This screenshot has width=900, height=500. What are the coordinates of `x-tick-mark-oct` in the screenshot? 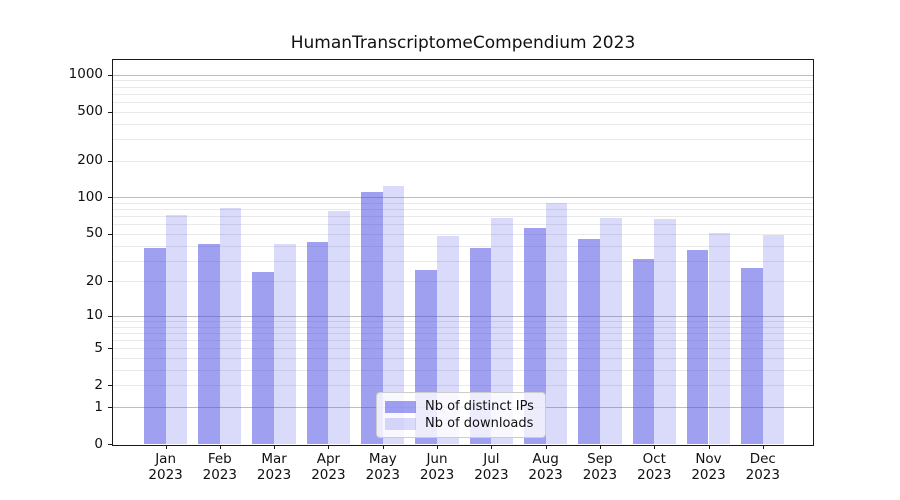 It's located at (655, 447).